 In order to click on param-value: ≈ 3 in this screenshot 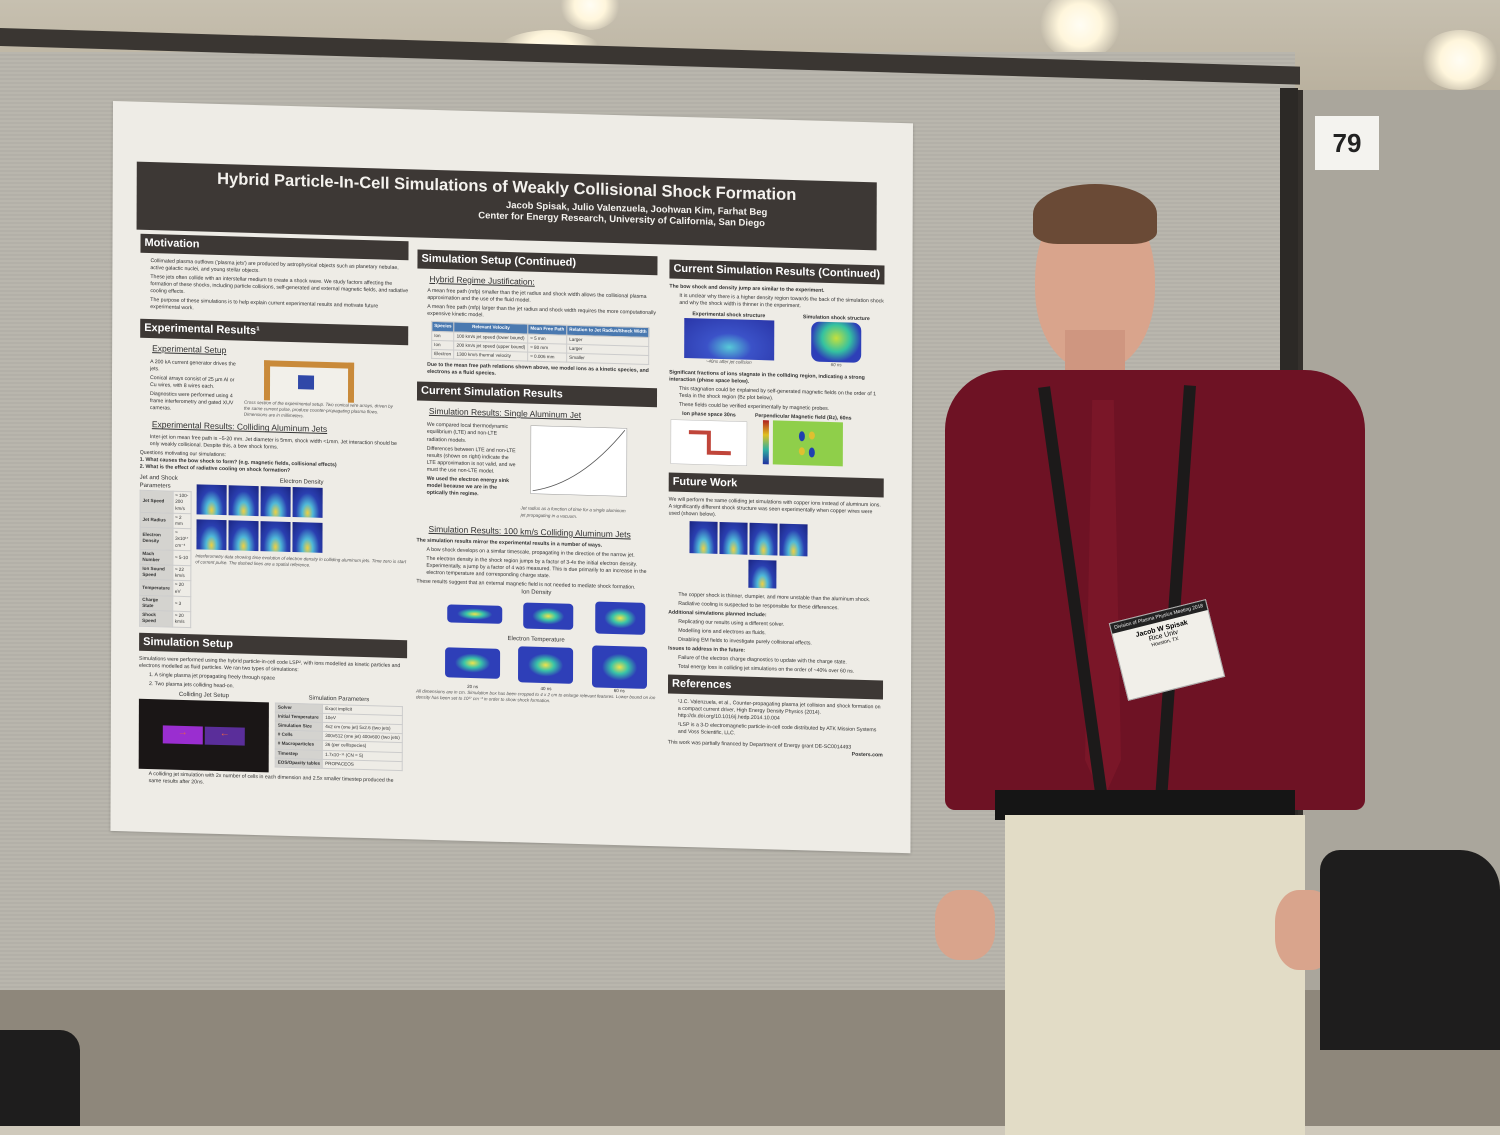, I will do `click(181, 603)`.